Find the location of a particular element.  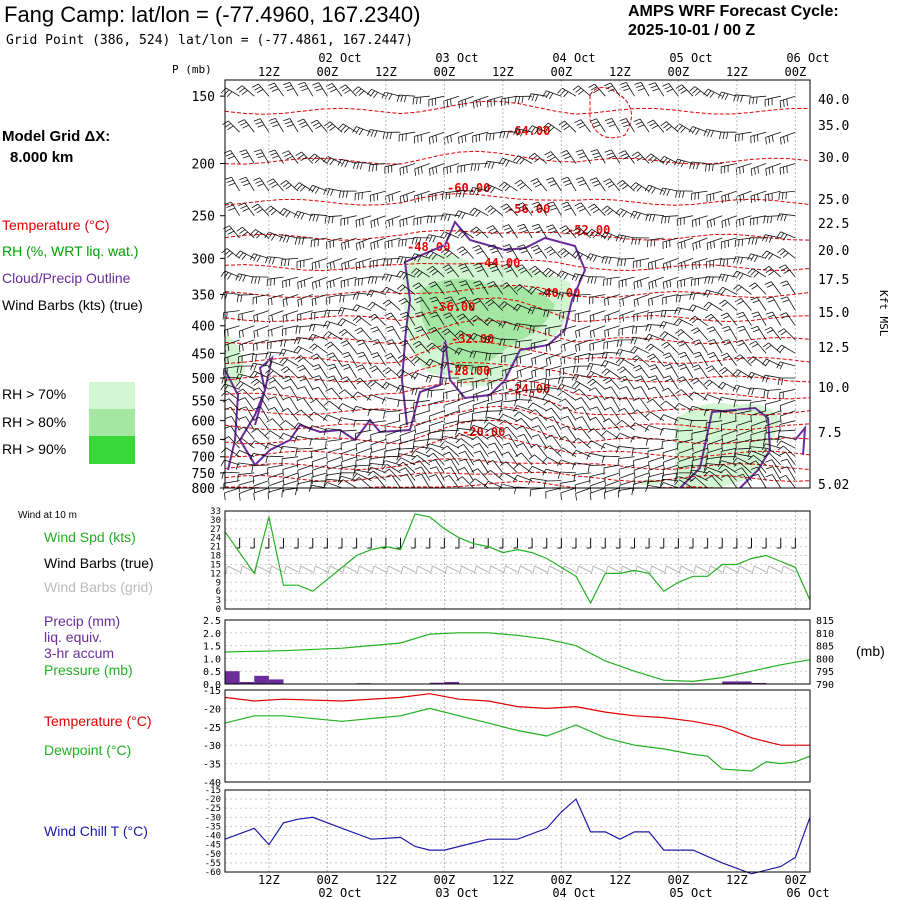

temp-contour-label-5: -44.00 is located at coordinates (498, 263).